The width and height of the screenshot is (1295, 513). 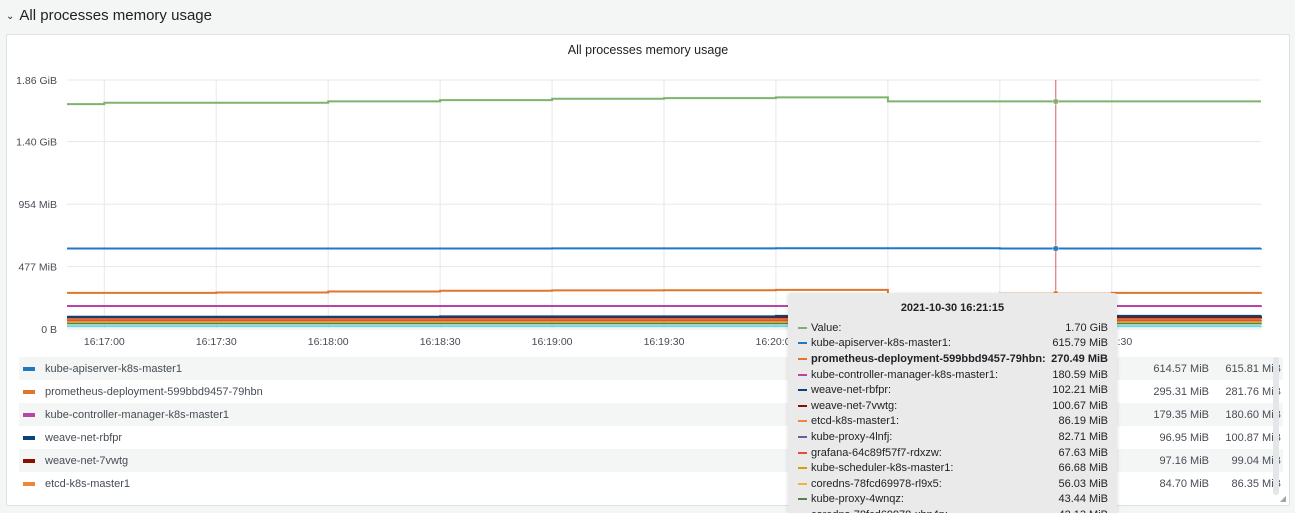 What do you see at coordinates (37, 205) in the screenshot?
I see `y-tick-label: 954 MiB` at bounding box center [37, 205].